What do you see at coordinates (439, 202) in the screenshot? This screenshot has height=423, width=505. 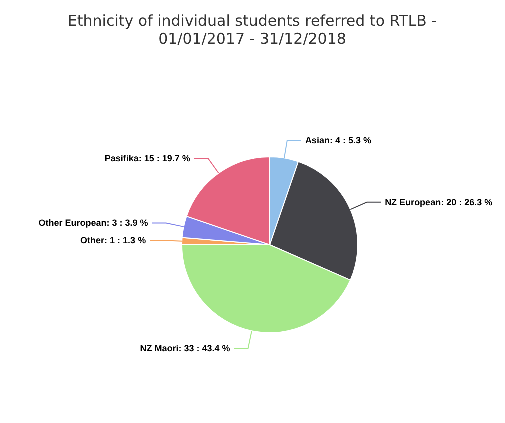 I see `slice-label: NZ European: 20 : 26.3 %` at bounding box center [439, 202].